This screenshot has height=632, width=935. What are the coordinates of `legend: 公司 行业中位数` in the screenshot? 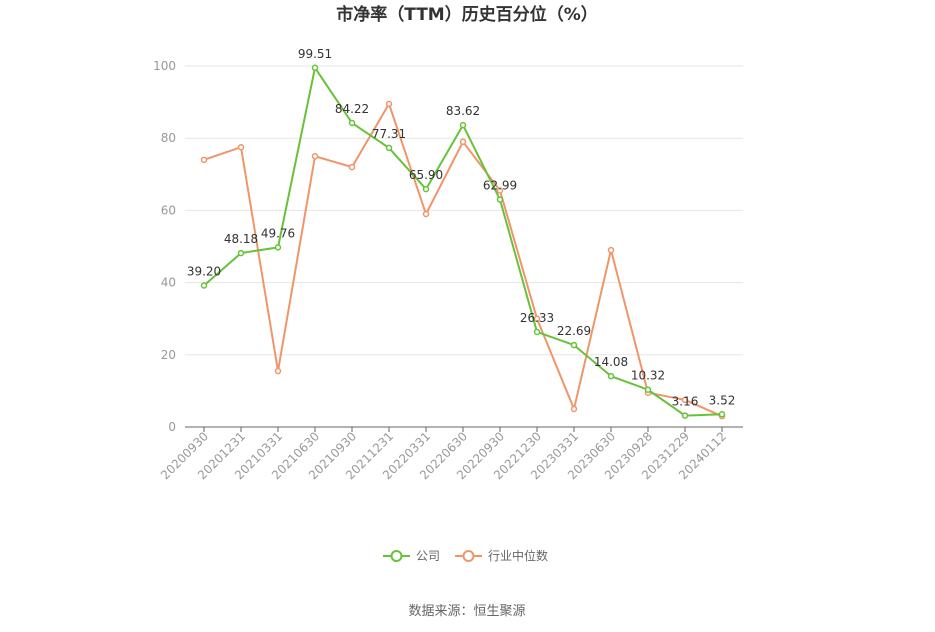 It's located at (465, 555).